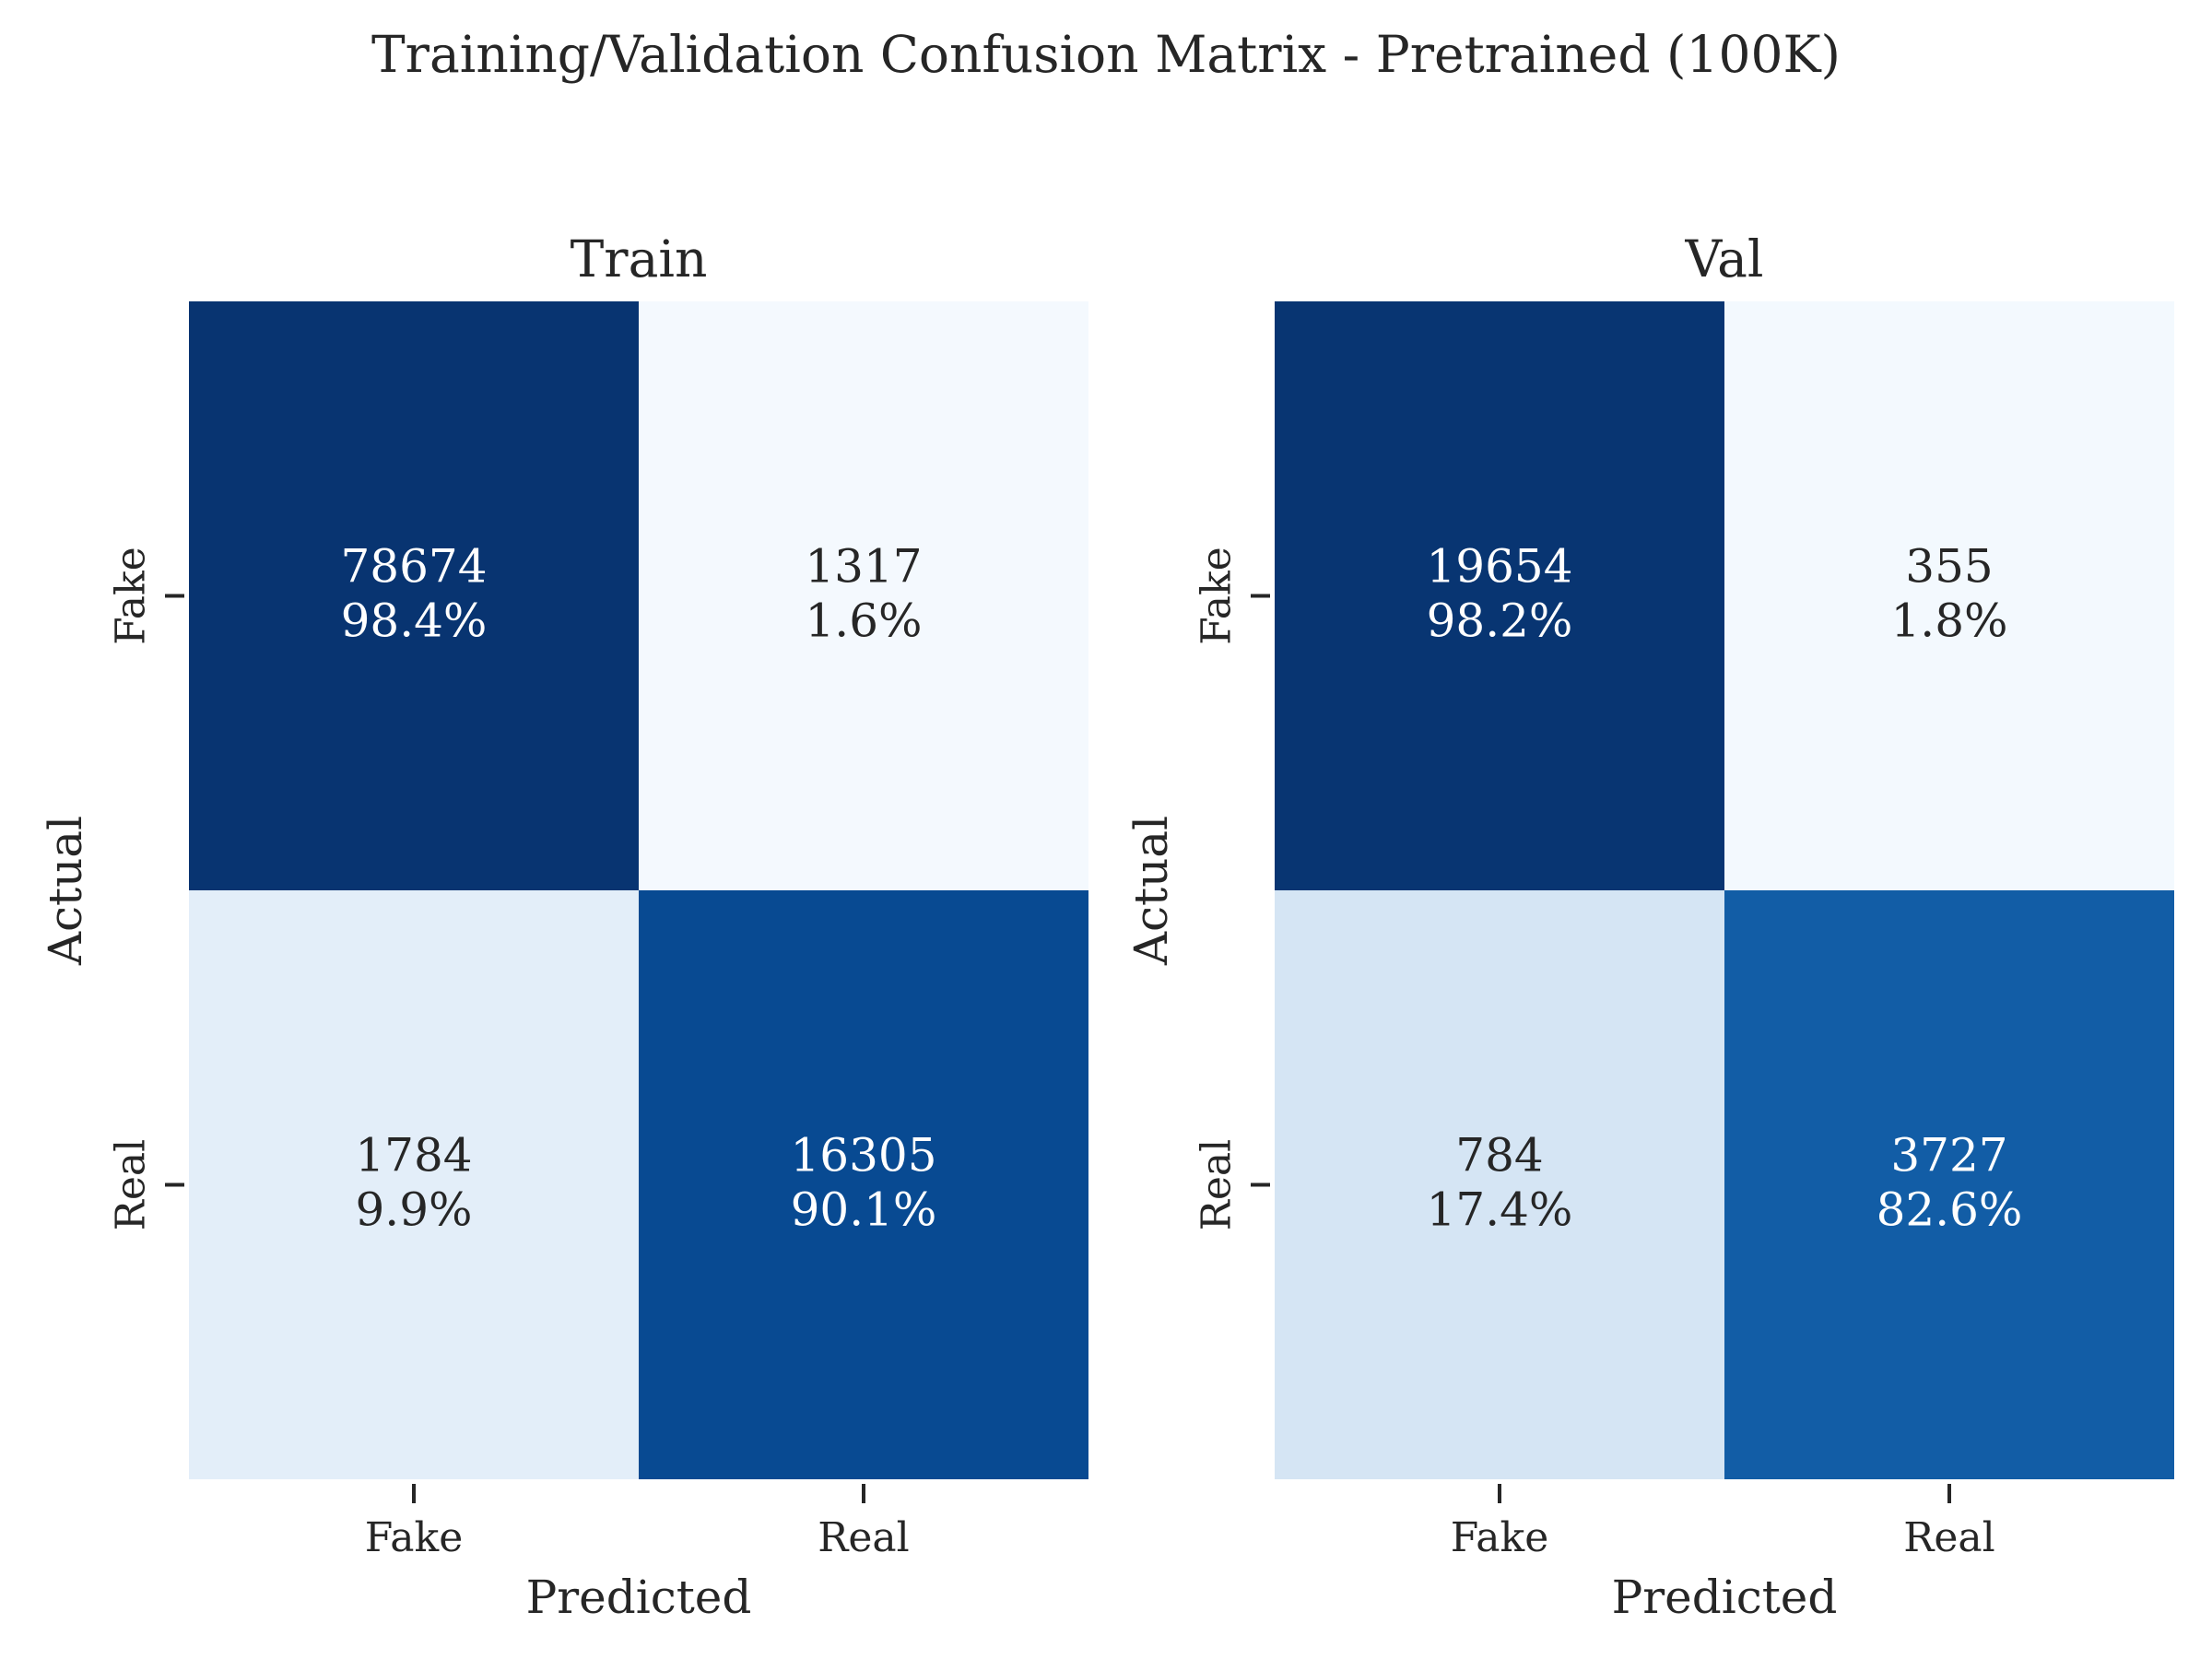 The width and height of the screenshot is (2212, 1659). What do you see at coordinates (1948, 1155) in the screenshot?
I see `cell-count-label: 3727` at bounding box center [1948, 1155].